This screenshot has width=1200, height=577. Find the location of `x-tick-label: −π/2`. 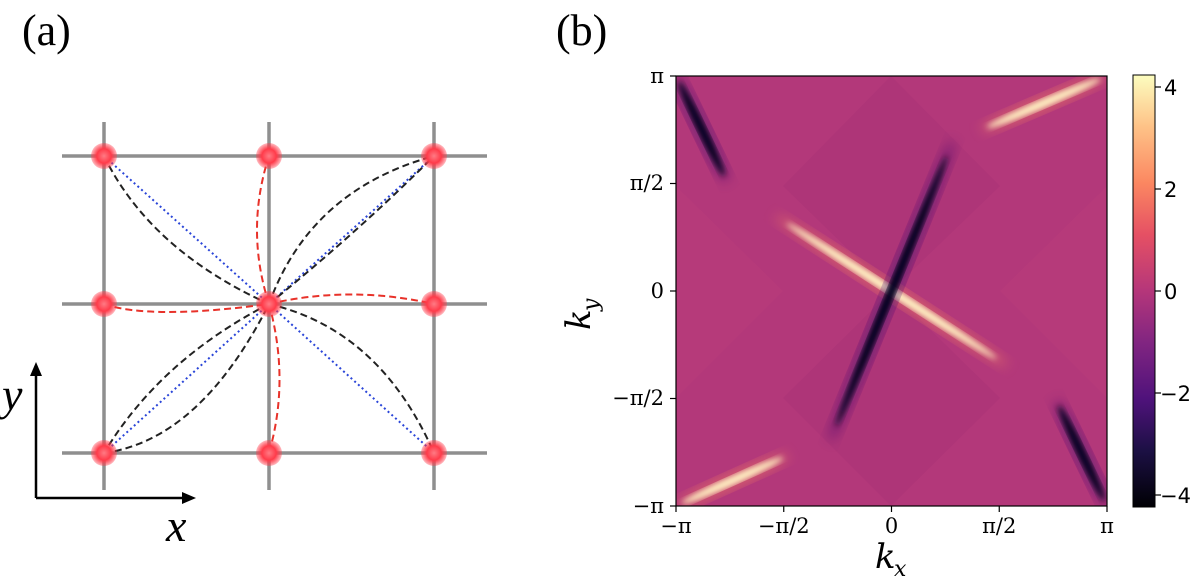

x-tick-label: −π/2 is located at coordinates (784, 526).